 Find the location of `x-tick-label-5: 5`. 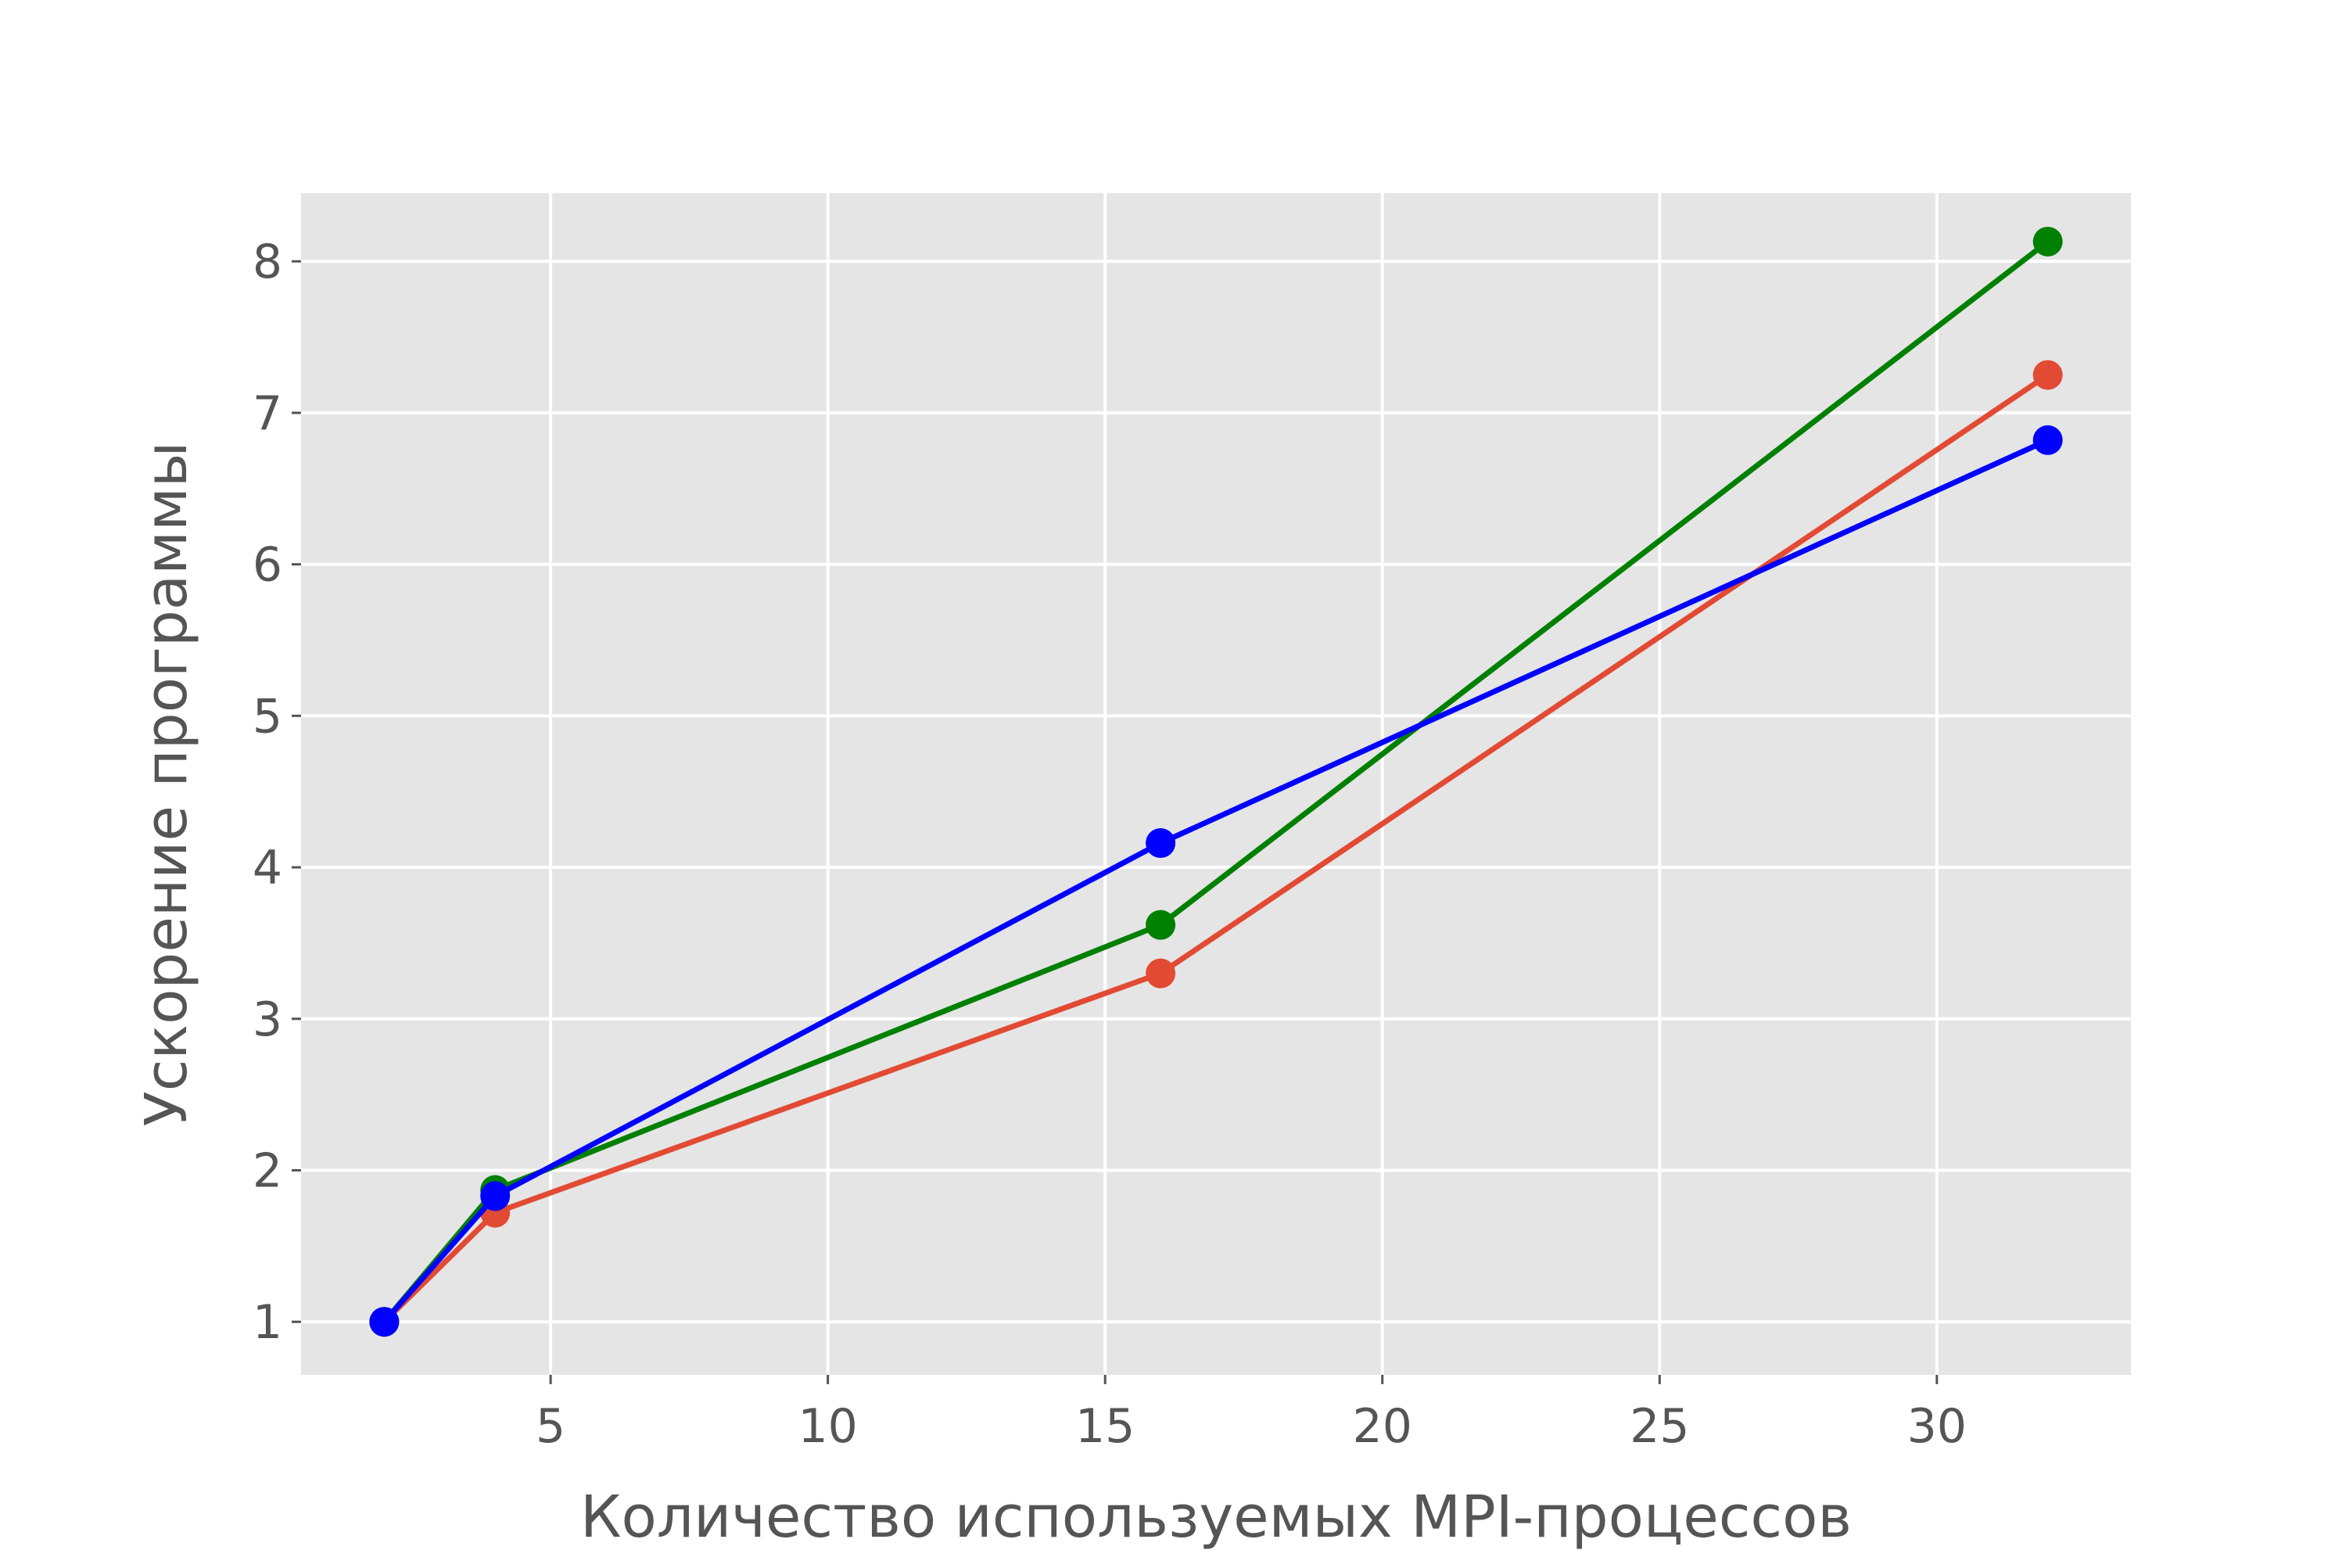

x-tick-label-5: 5 is located at coordinates (551, 1426).